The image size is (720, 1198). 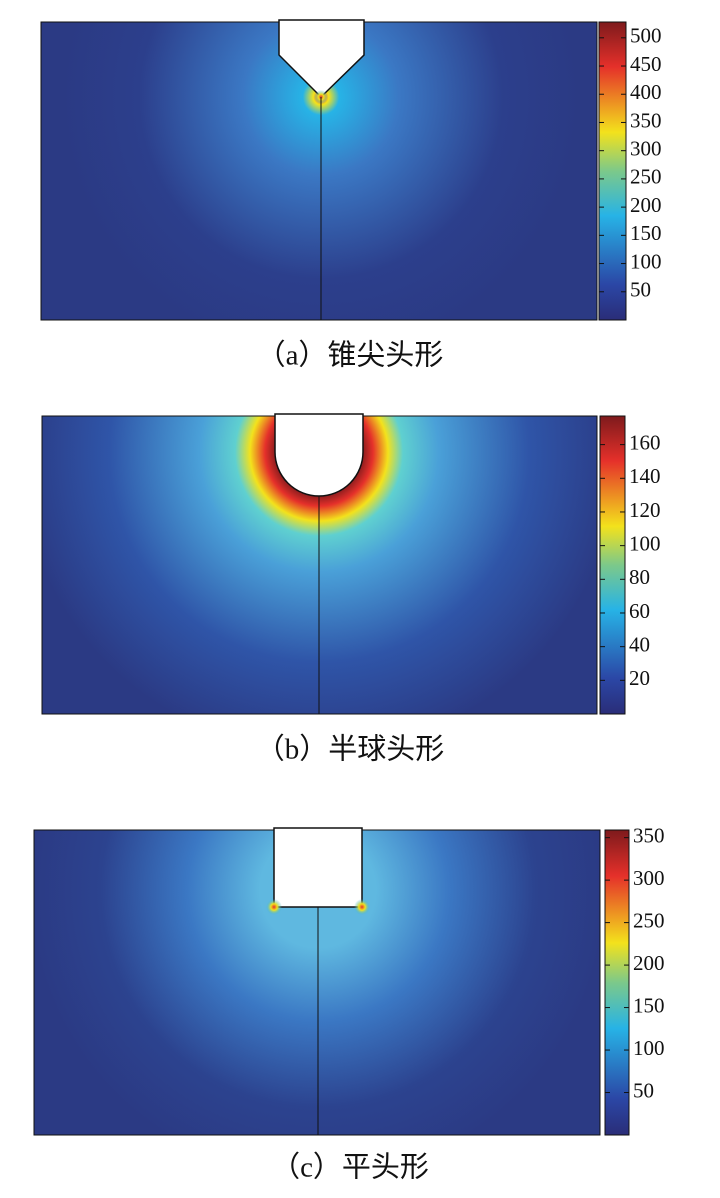 What do you see at coordinates (639, 577) in the screenshot?
I see `colorbar-tick-label: 80` at bounding box center [639, 577].